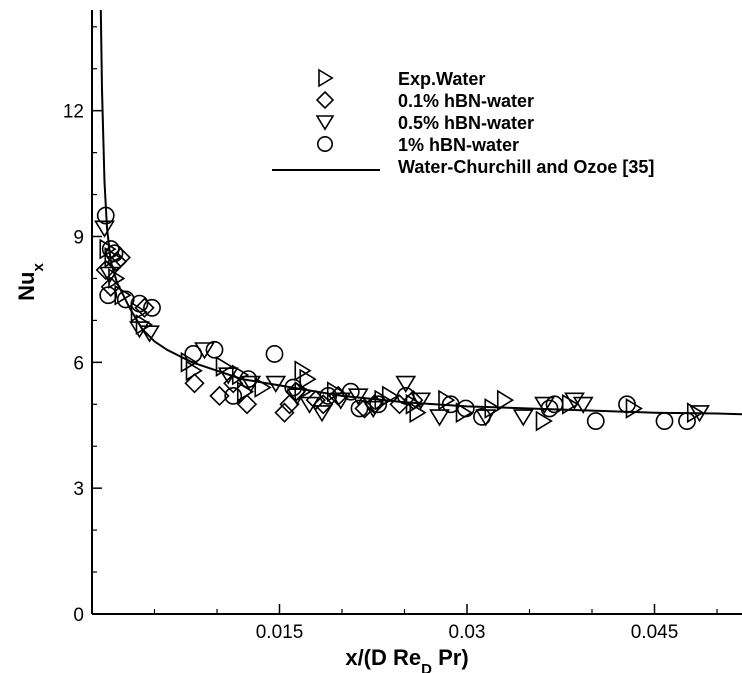 This screenshot has height=673, width=742. Describe the element at coordinates (78, 238) in the screenshot. I see `y-tick-label: 9` at that location.